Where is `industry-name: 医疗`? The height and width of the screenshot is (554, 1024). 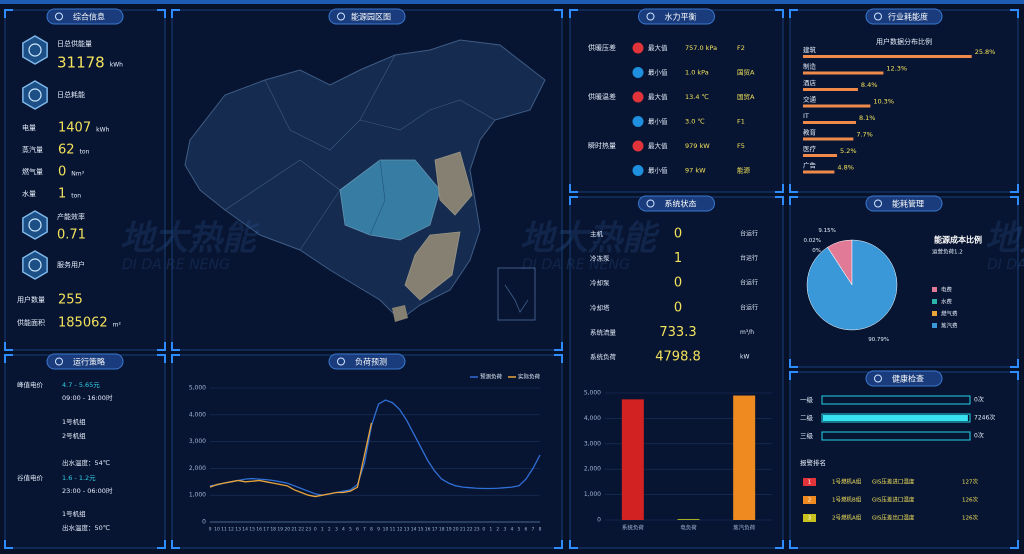 industry-name: 医疗 is located at coordinates (810, 148).